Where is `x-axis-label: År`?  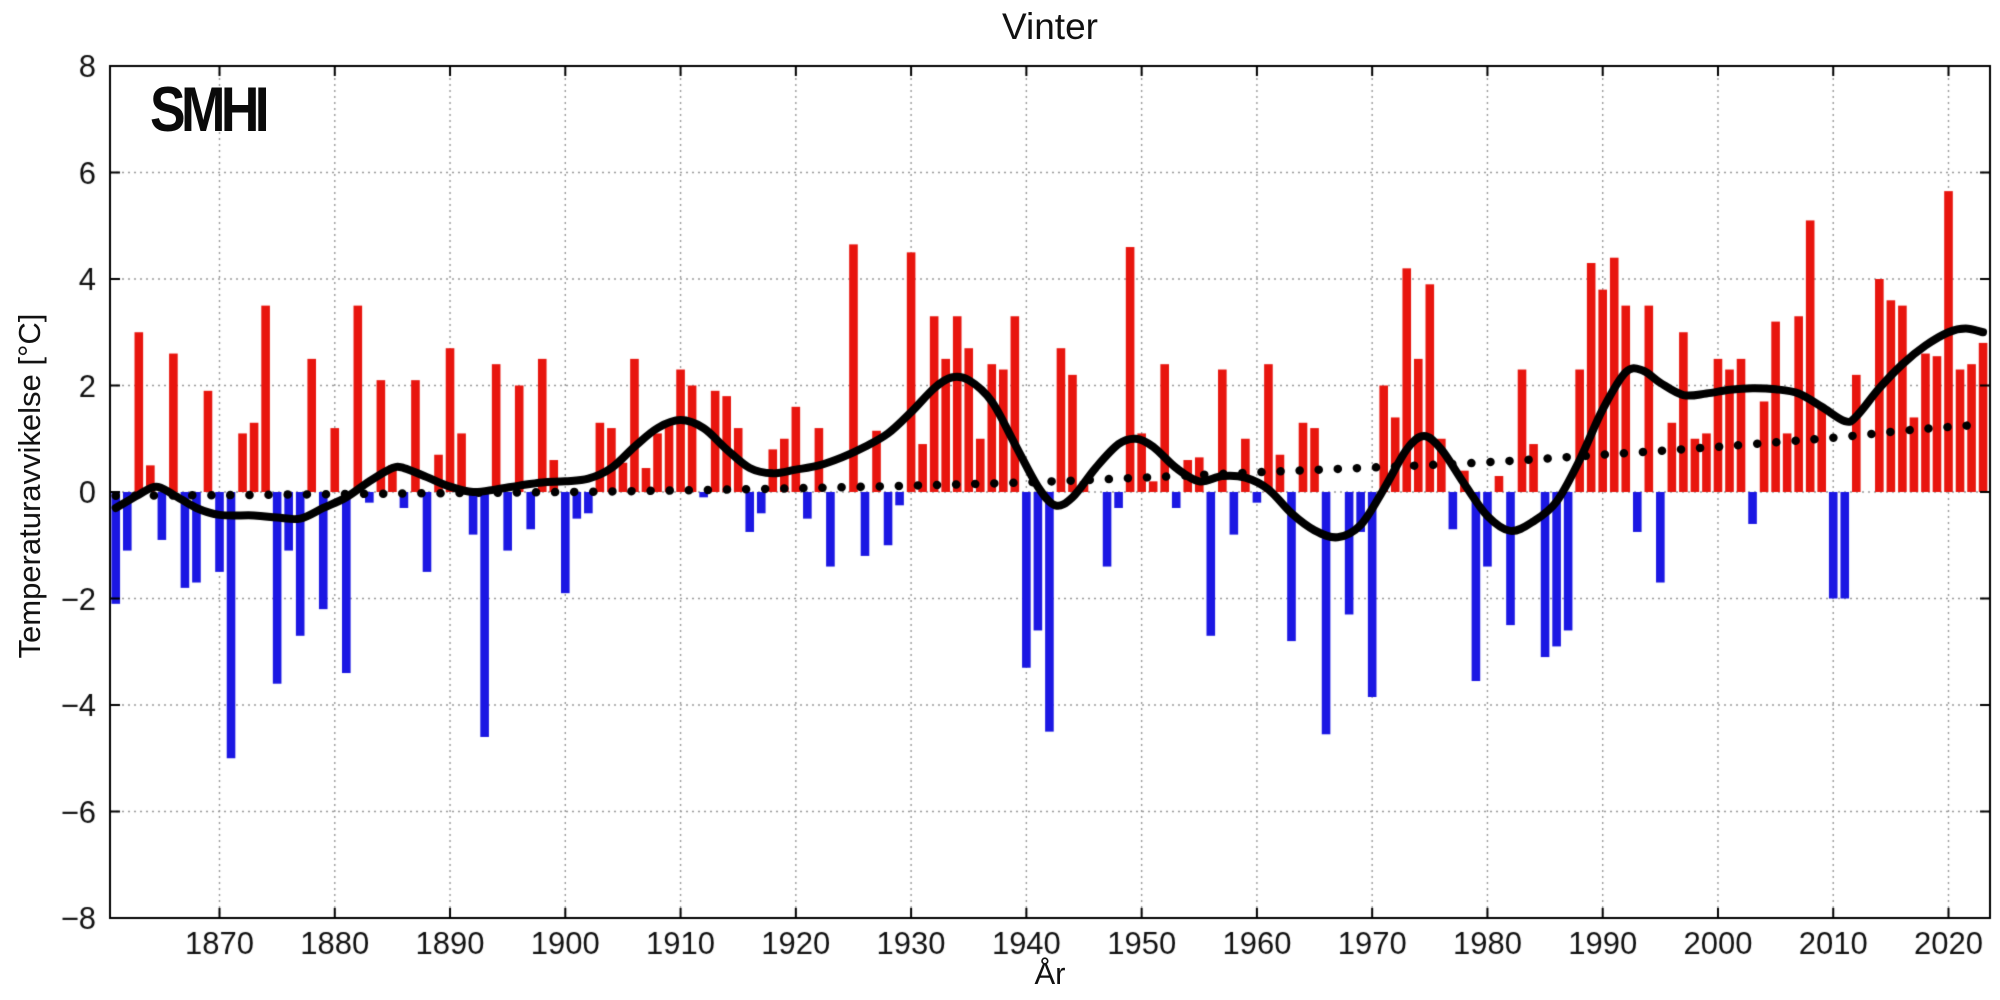 x-axis-label: År is located at coordinates (1050, 973).